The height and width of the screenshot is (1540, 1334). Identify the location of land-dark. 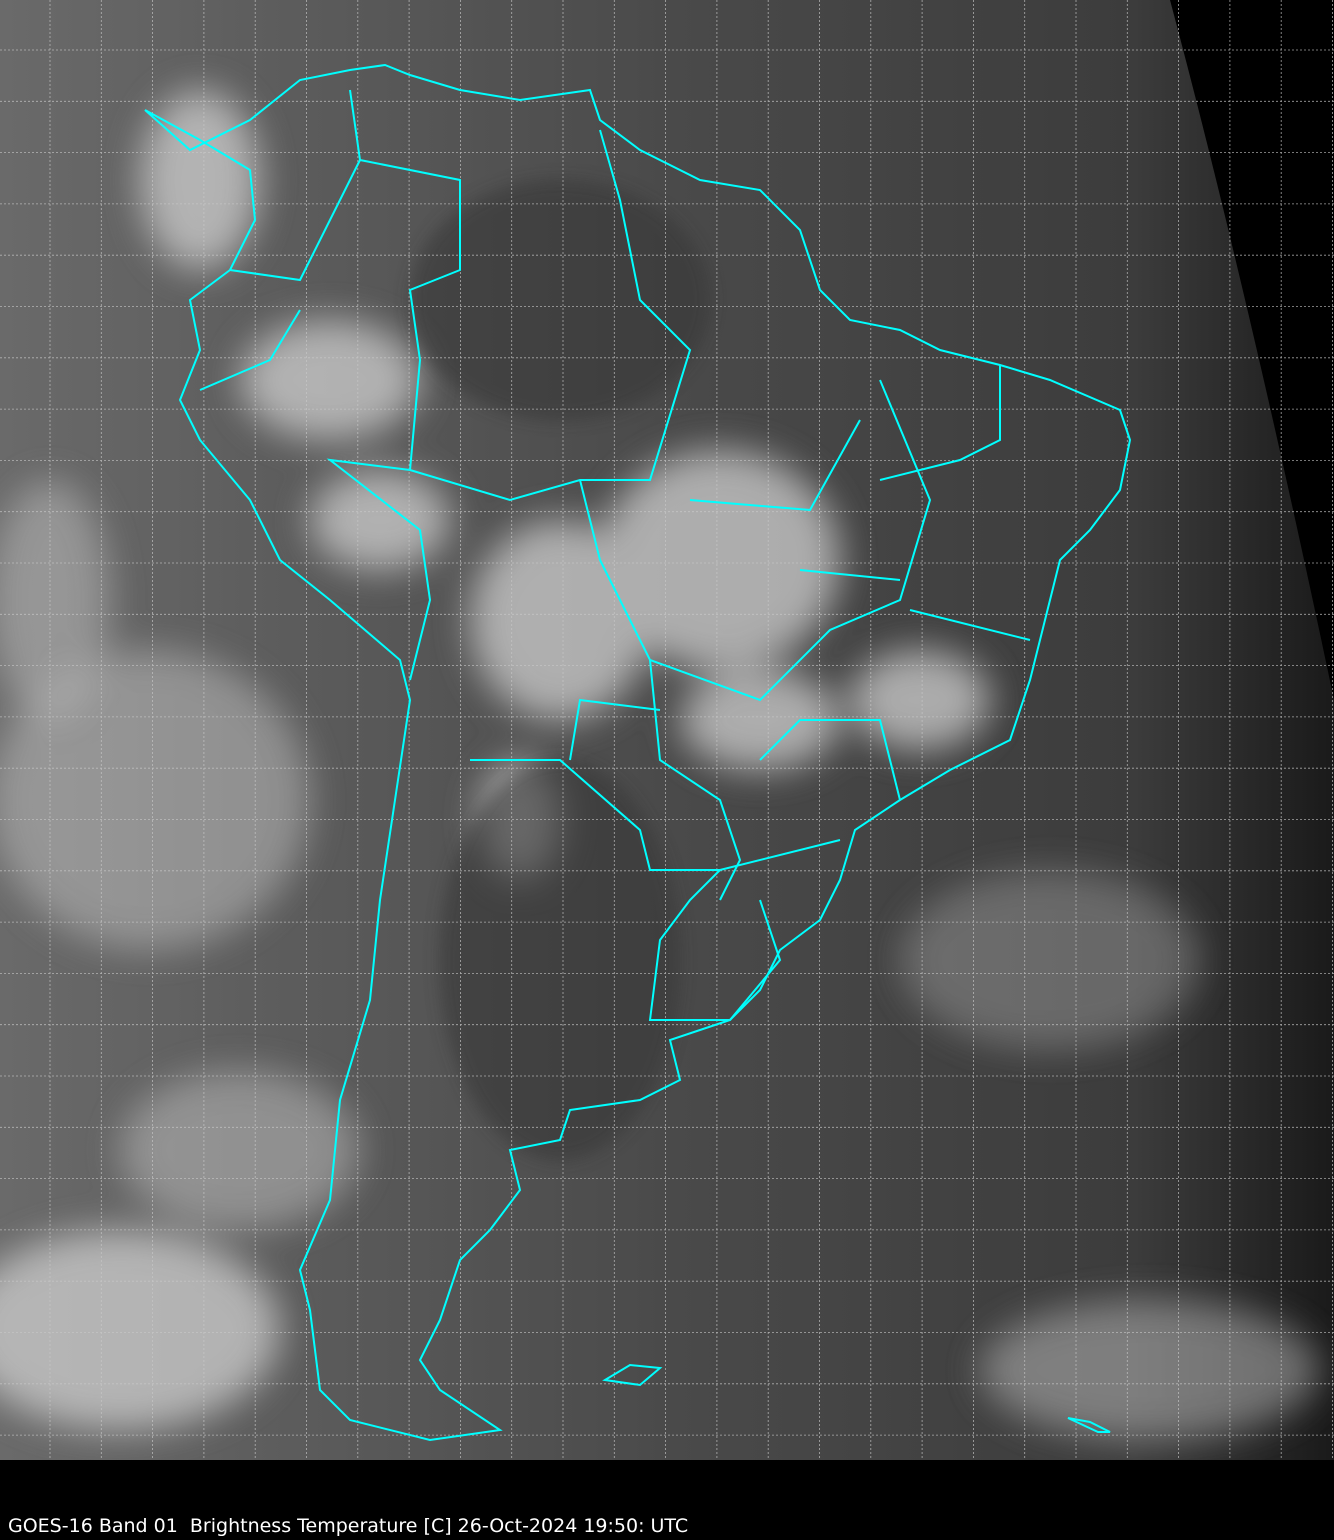
(560, 670).